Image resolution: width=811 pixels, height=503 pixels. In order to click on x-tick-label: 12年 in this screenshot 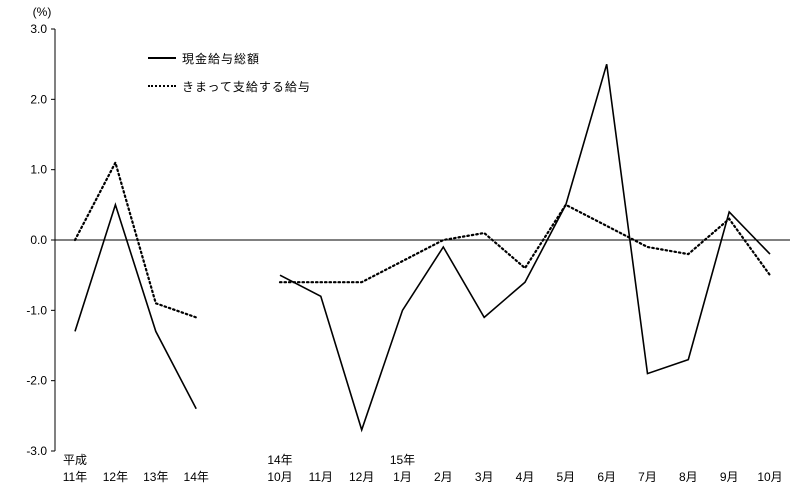, I will do `click(115, 477)`.